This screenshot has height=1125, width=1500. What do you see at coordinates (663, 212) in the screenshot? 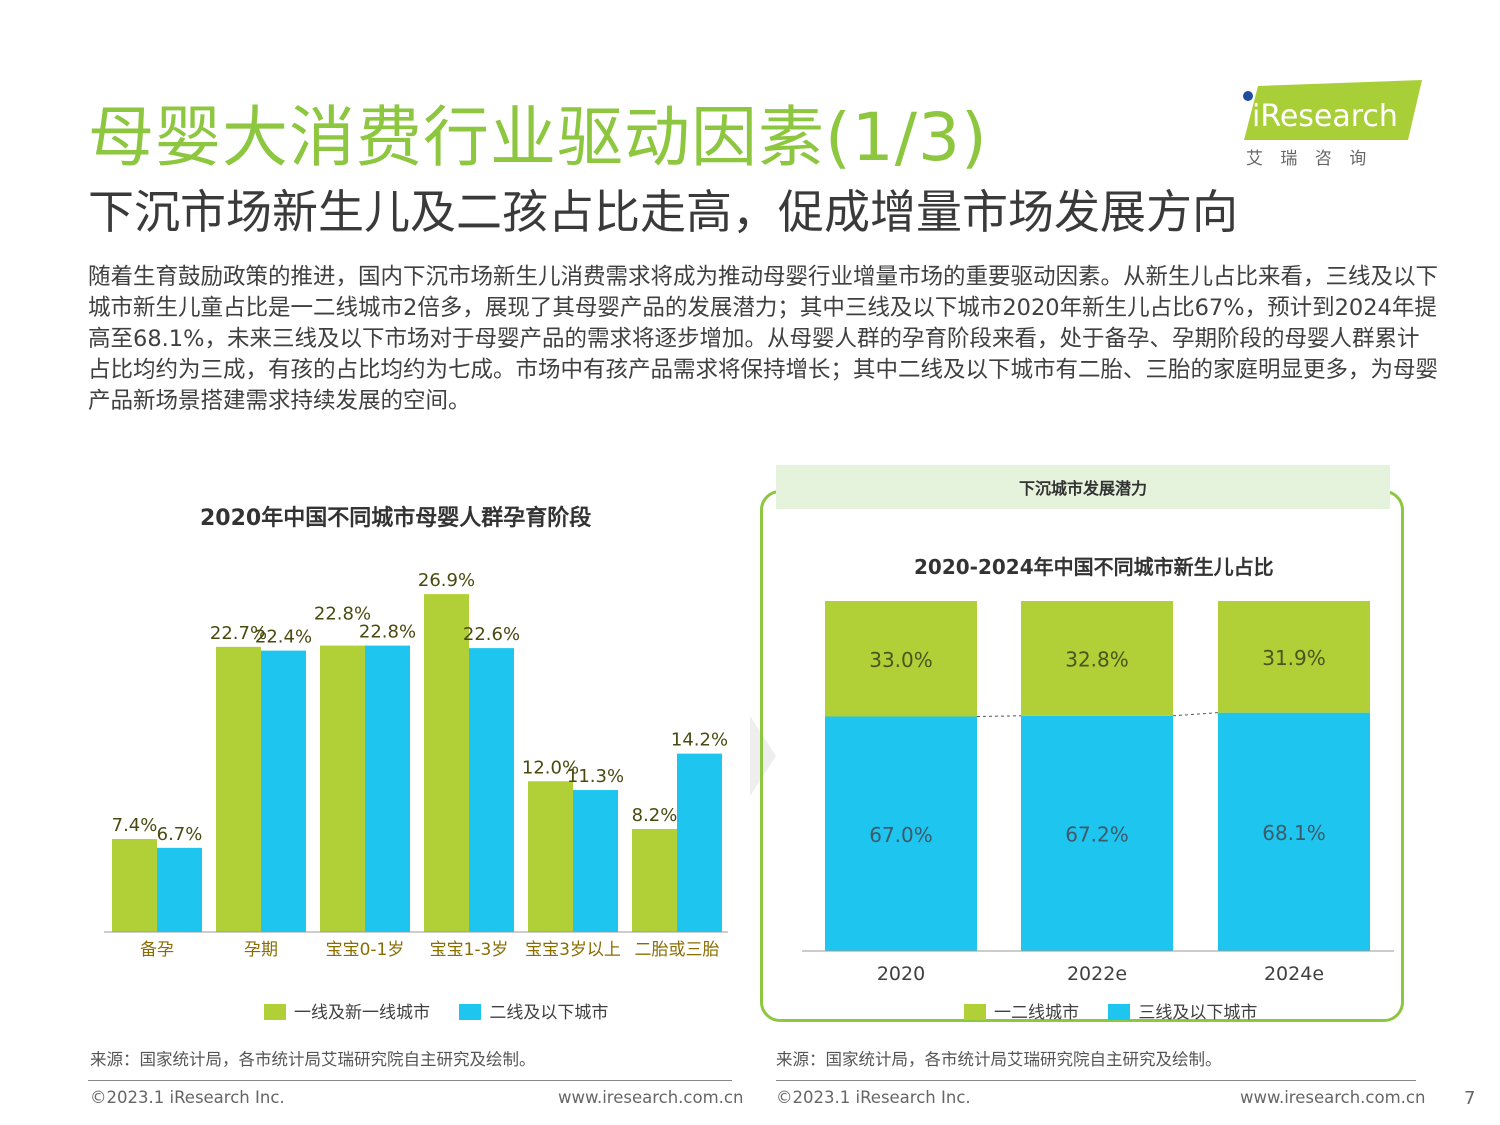
I see `page-subtitle: 下沉市场新生儿及二孩占比走高，促成增量市场发展方向` at bounding box center [663, 212].